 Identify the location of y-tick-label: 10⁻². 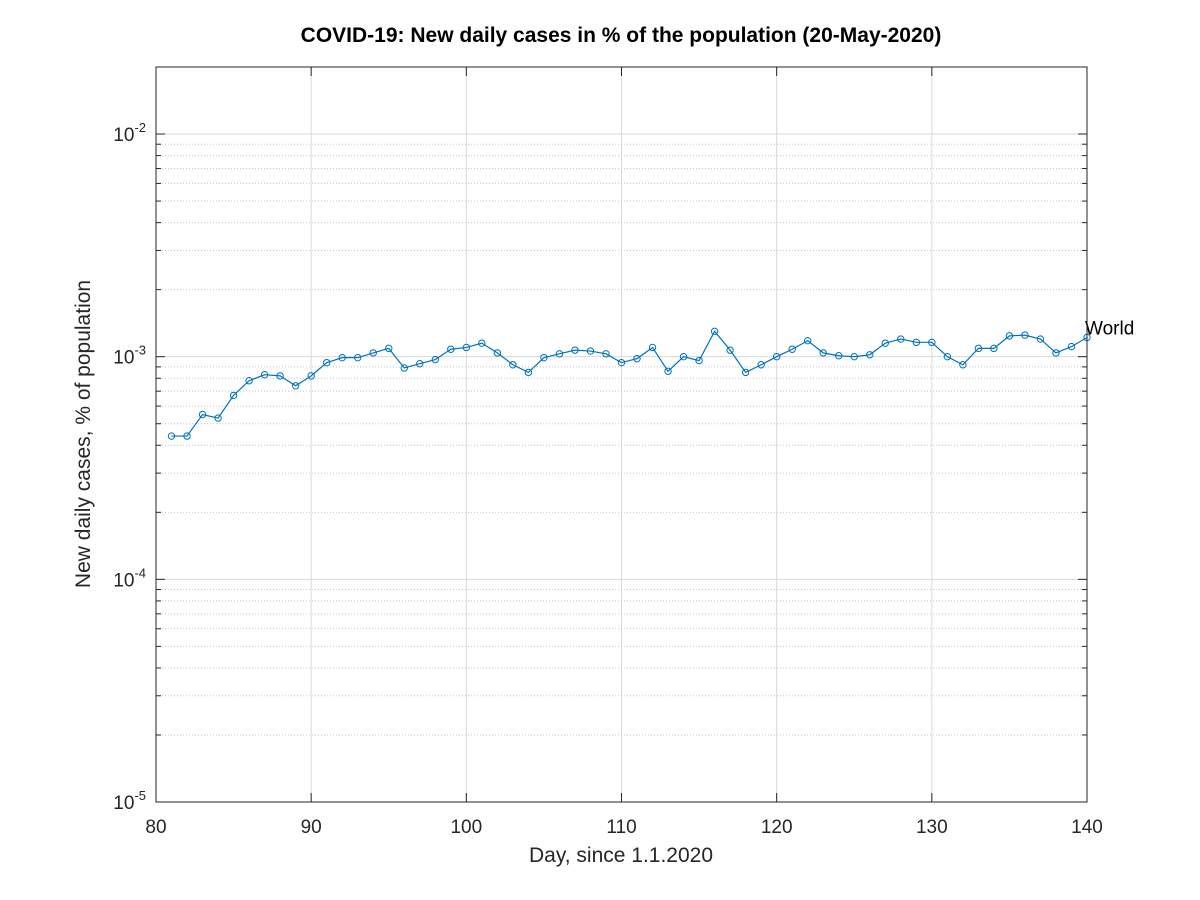
(129, 133).